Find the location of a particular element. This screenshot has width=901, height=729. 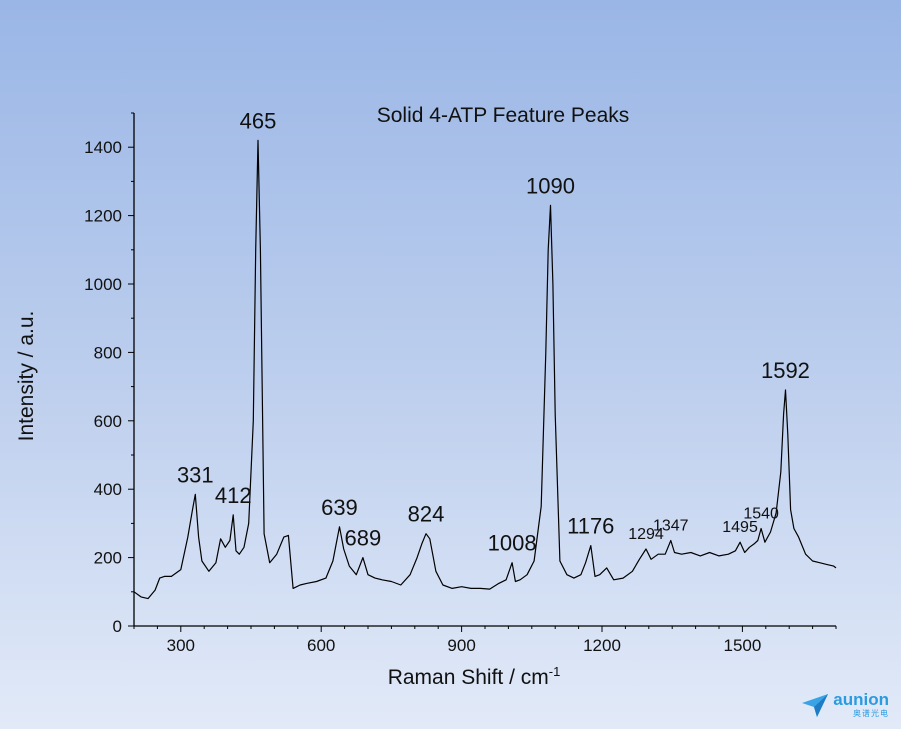

x-tick-label: 1500 is located at coordinates (742, 645).